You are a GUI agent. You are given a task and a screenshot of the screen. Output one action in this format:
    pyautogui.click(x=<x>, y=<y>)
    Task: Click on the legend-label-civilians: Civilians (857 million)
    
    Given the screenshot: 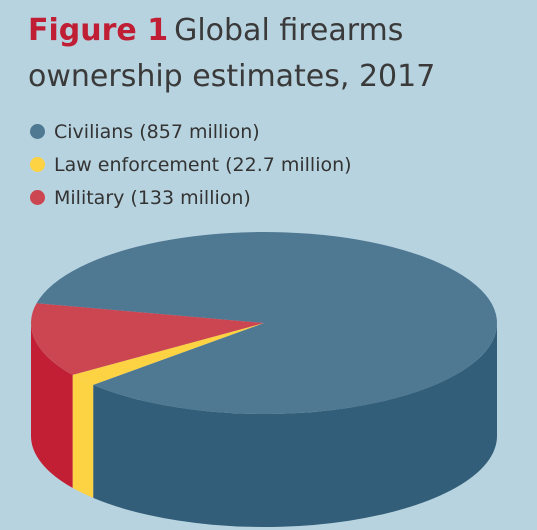 What is the action you would take?
    pyautogui.click(x=157, y=131)
    